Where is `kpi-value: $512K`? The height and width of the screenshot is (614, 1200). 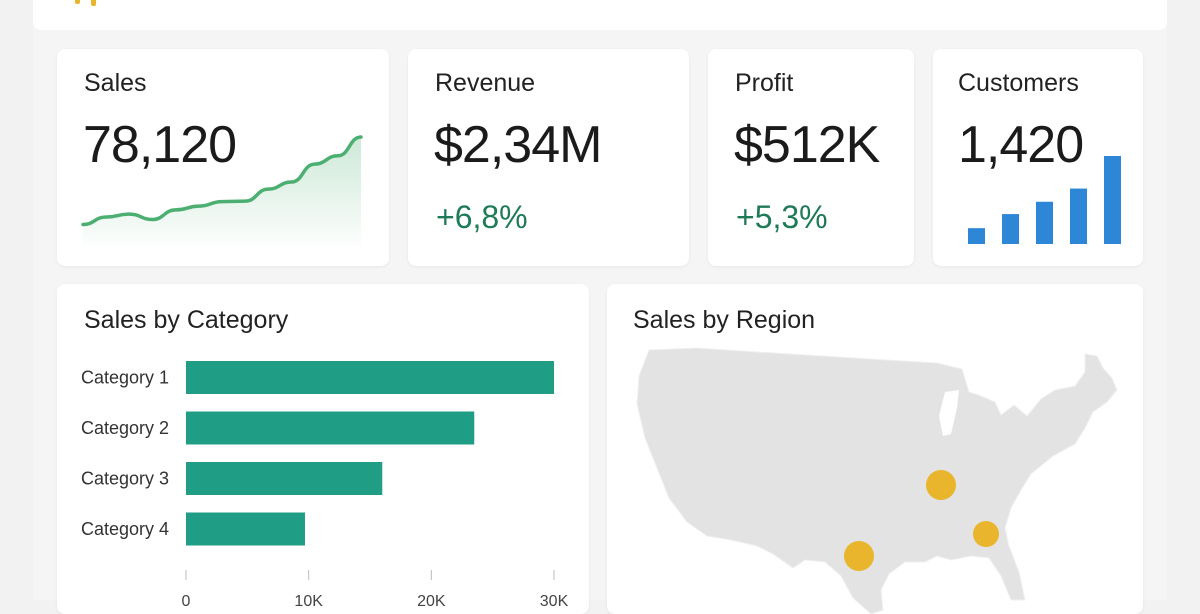 kpi-value: $512K is located at coordinates (807, 145).